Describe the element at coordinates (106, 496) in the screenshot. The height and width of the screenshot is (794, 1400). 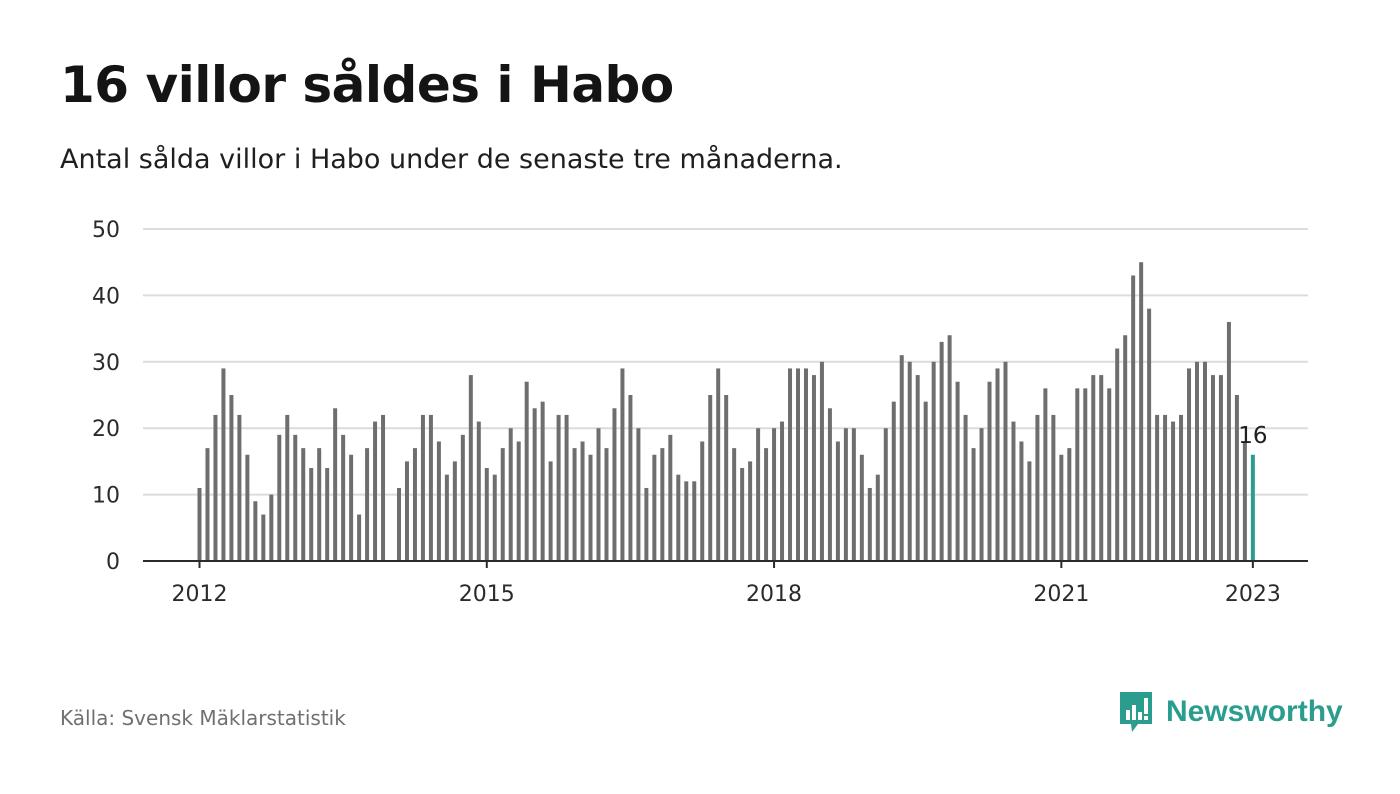
I see `y-tick-label: 10` at that location.